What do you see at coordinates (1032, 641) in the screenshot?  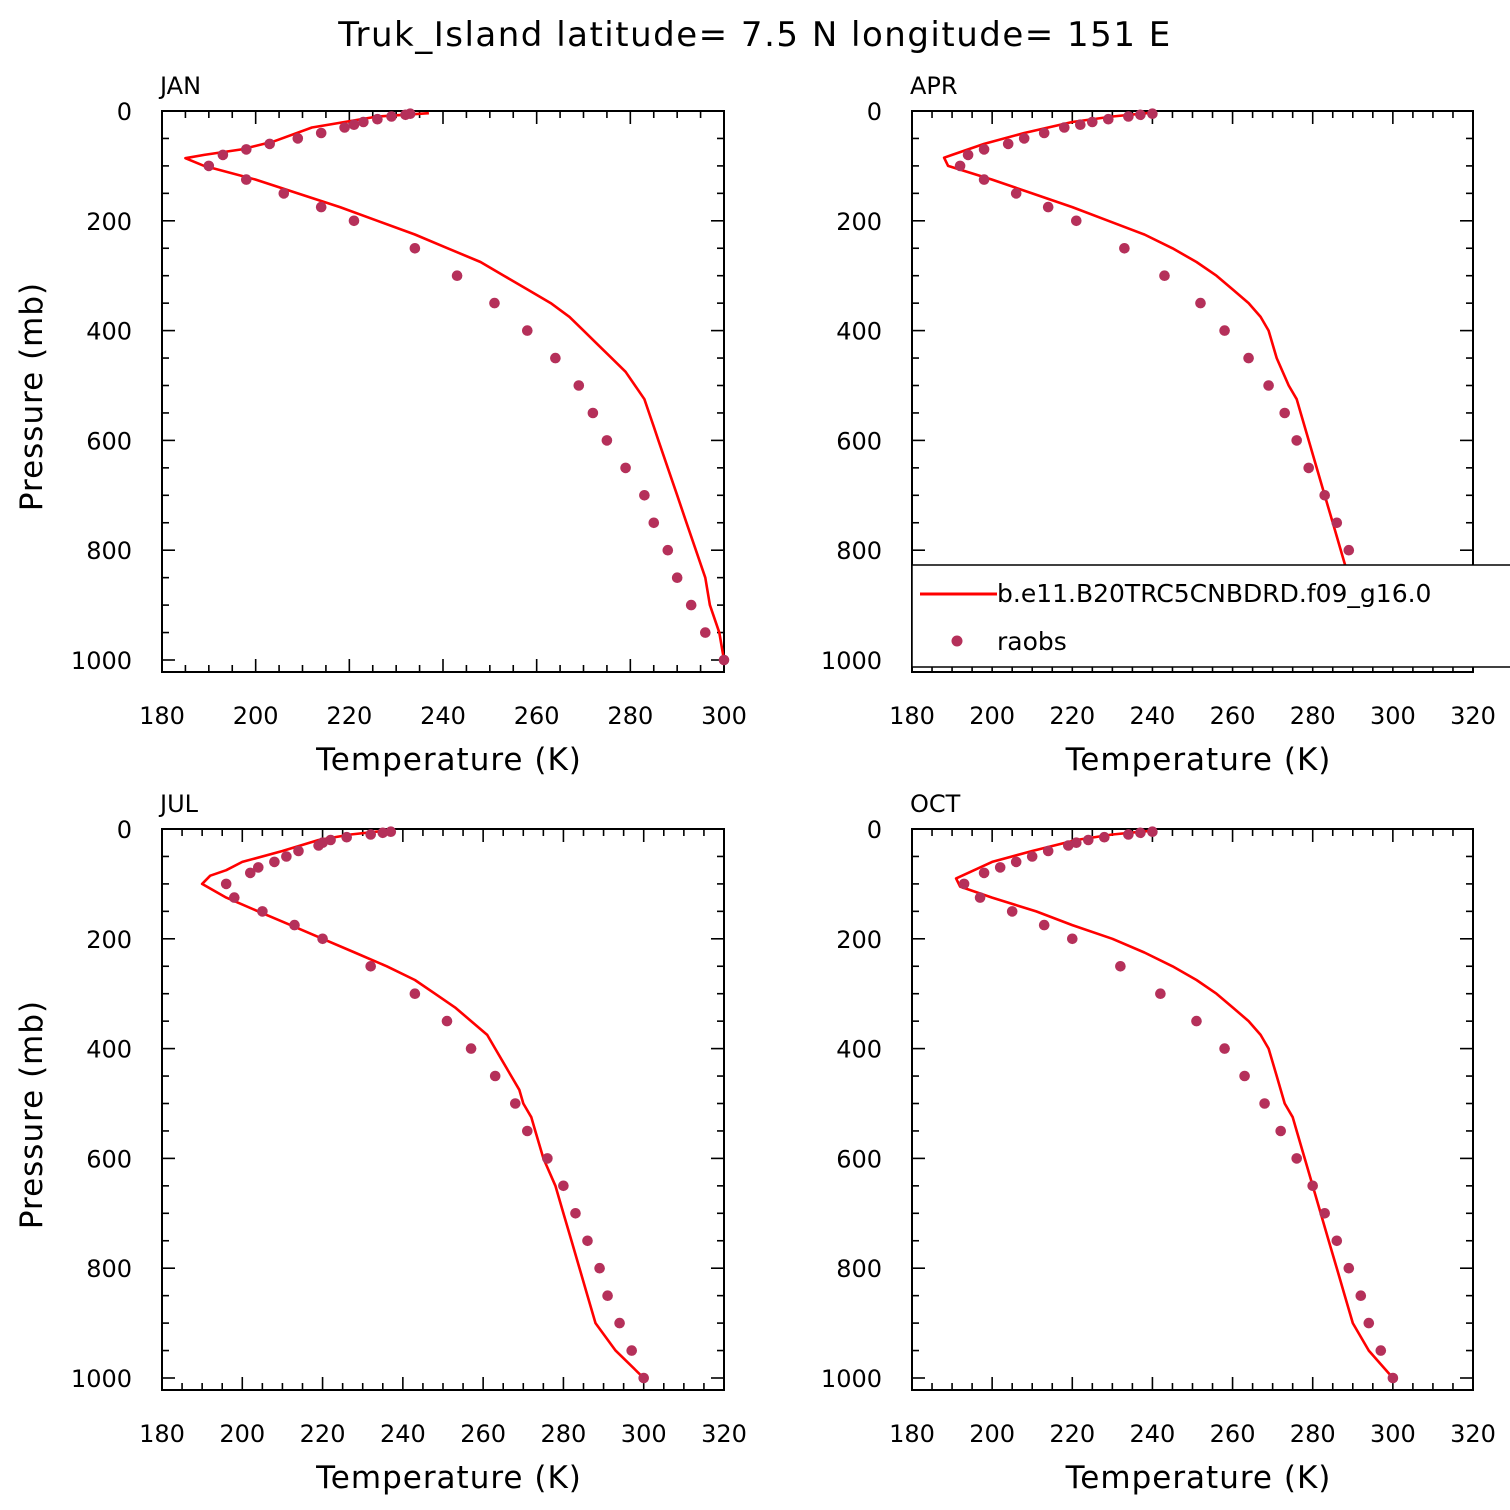 I see `legend-obs-label: raobs` at bounding box center [1032, 641].